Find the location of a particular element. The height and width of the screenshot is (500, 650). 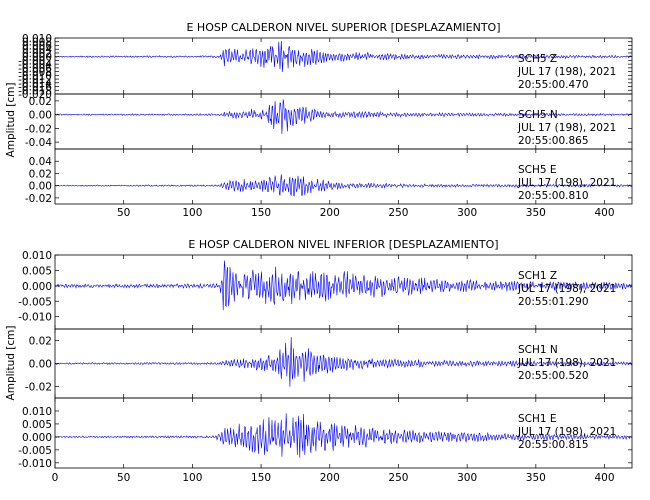

chart-1-panel-2-frame is located at coordinates (343, 433).